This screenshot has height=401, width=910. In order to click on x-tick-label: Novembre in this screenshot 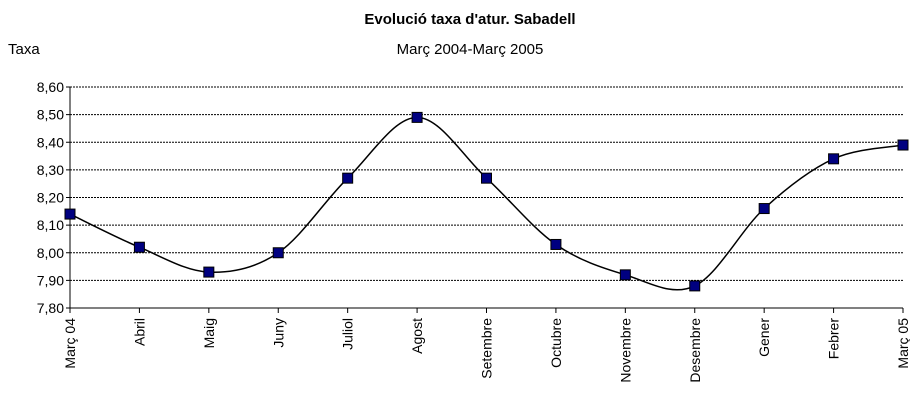, I will do `click(625, 350)`.